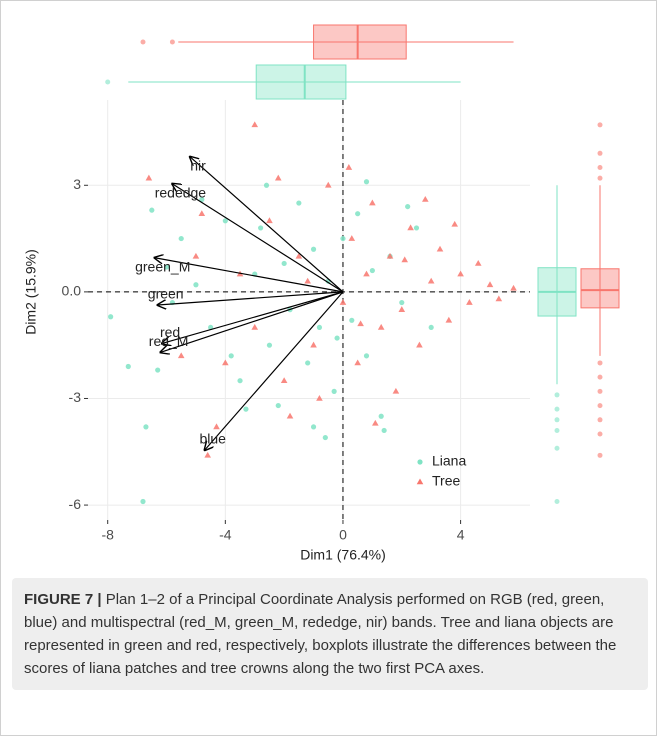 This screenshot has width=657, height=736. Describe the element at coordinates (461, 535) in the screenshot. I see `x-tick-label: 4` at that location.